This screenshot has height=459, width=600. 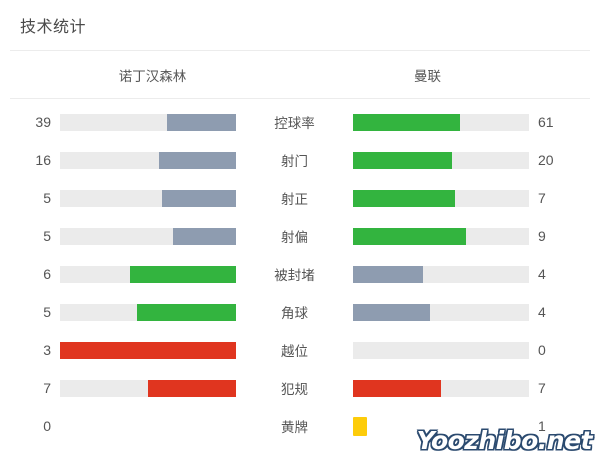 What do you see at coordinates (300, 50) in the screenshot?
I see `header-divider-top` at bounding box center [300, 50].